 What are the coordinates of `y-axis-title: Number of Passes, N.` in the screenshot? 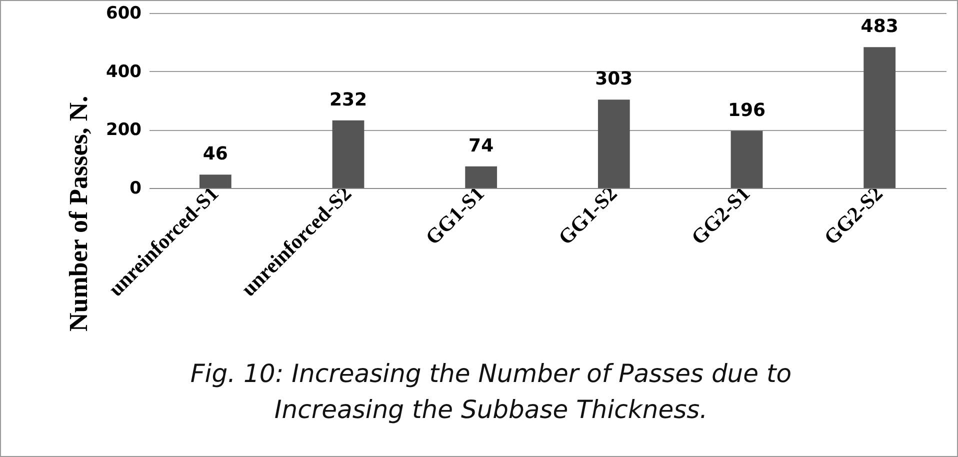 It's located at (79, 214).